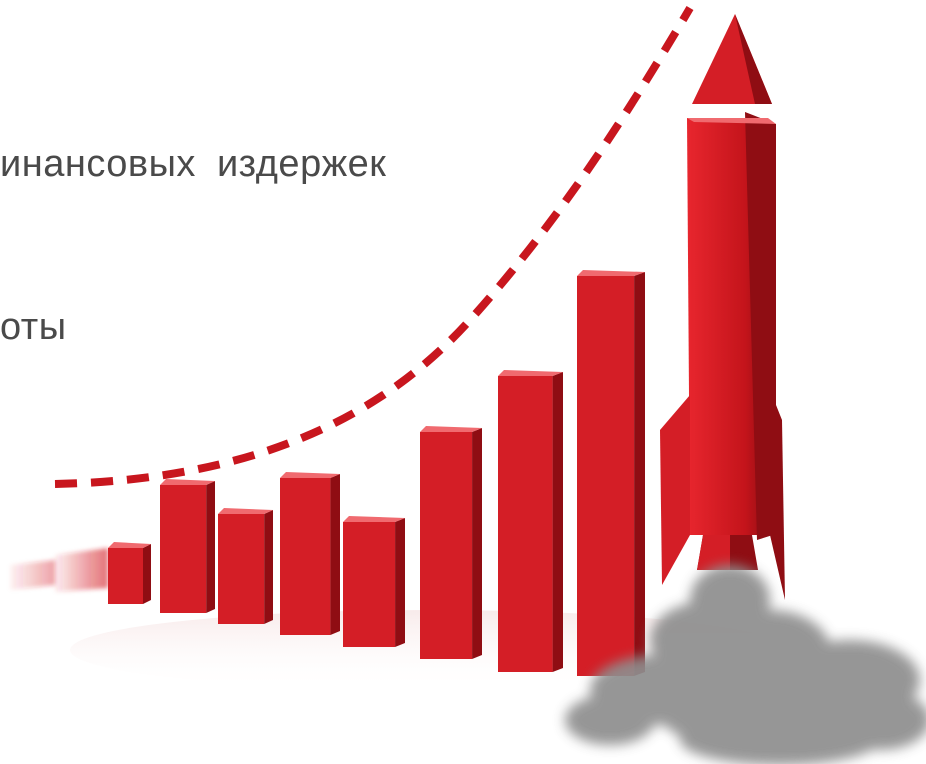 This screenshot has width=926, height=764. Describe the element at coordinates (59, 570) in the screenshot. I see `ghost-bars` at that location.